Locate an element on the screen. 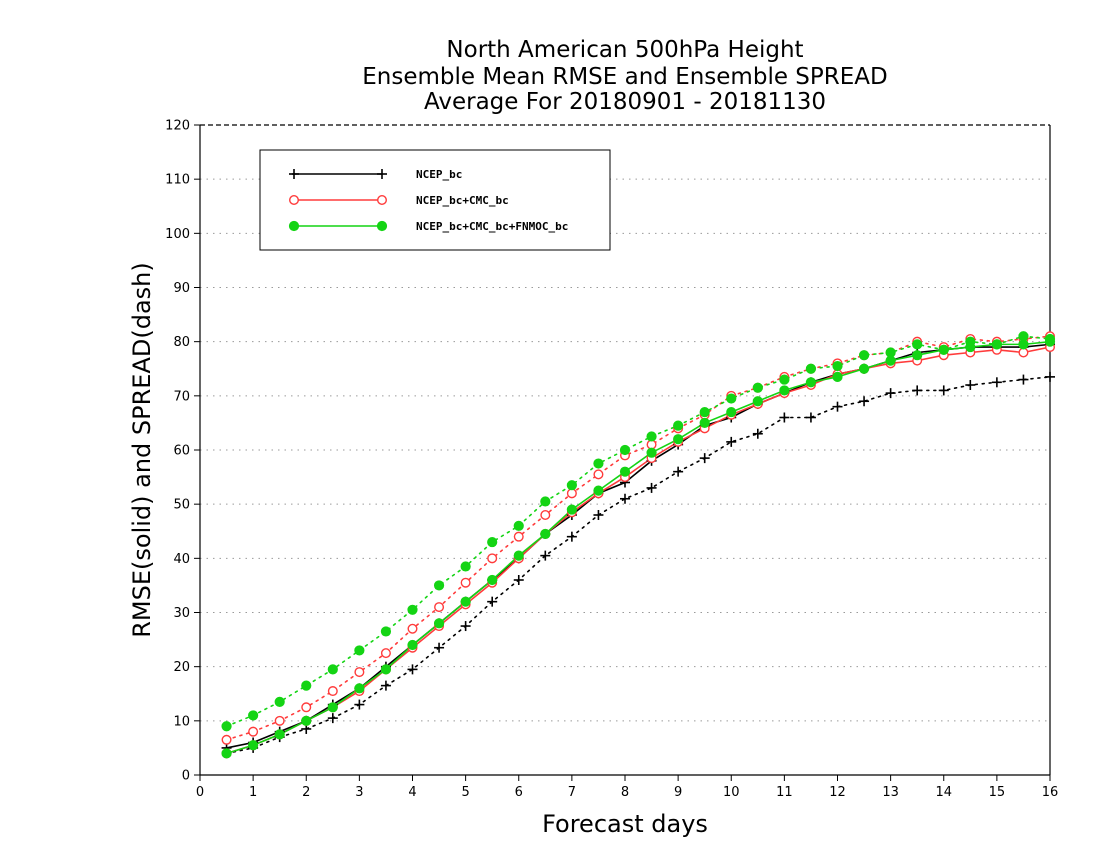 The width and height of the screenshot is (1100, 850). x-tick-label: 0 is located at coordinates (200, 792).